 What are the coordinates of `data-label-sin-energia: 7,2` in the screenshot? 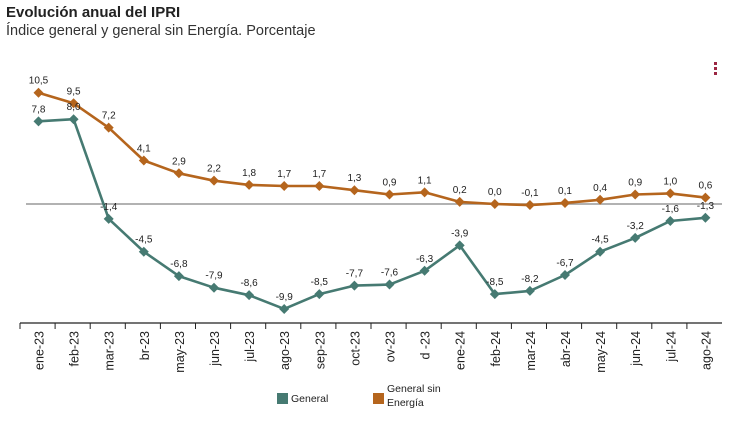 It's located at (109, 116).